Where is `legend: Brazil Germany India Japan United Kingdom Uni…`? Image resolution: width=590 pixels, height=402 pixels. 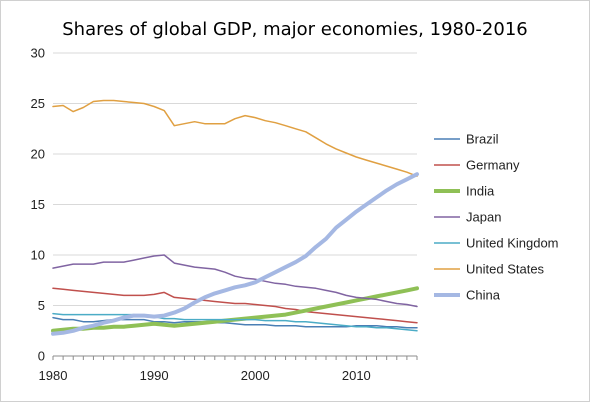
legend: Brazil Germany India Japan United Kingdom Uni… is located at coordinates (496, 217).